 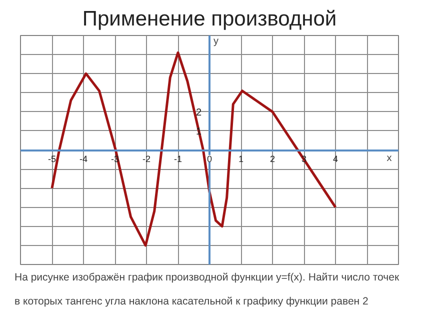 I want to click on x-tick-label: -4, so click(x=84, y=159).